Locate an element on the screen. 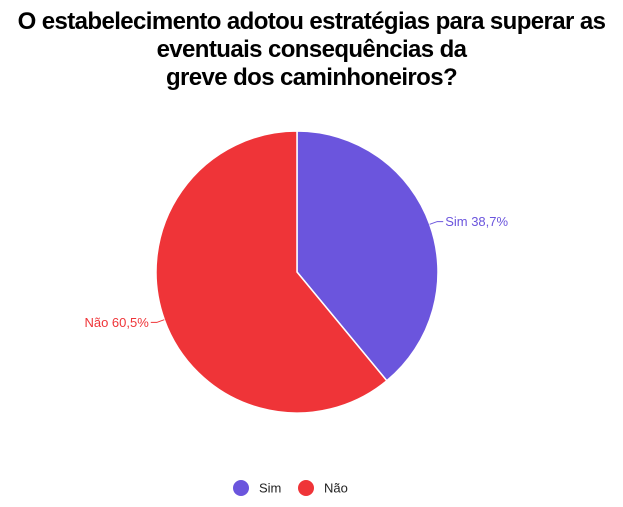 This screenshot has width=623, height=507. pie-slice-sim is located at coordinates (367, 256).